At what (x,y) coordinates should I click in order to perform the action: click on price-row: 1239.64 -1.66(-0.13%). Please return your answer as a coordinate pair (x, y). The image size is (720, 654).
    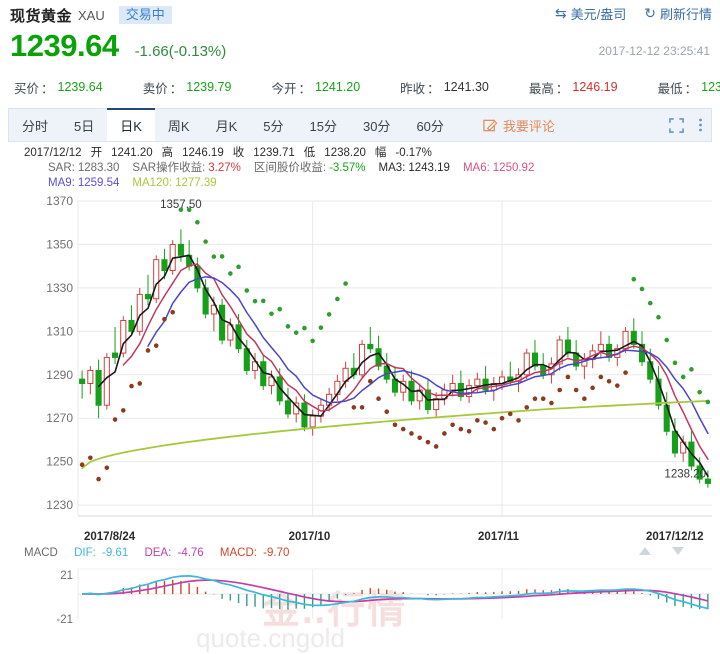
    Looking at the image, I should click on (360, 47).